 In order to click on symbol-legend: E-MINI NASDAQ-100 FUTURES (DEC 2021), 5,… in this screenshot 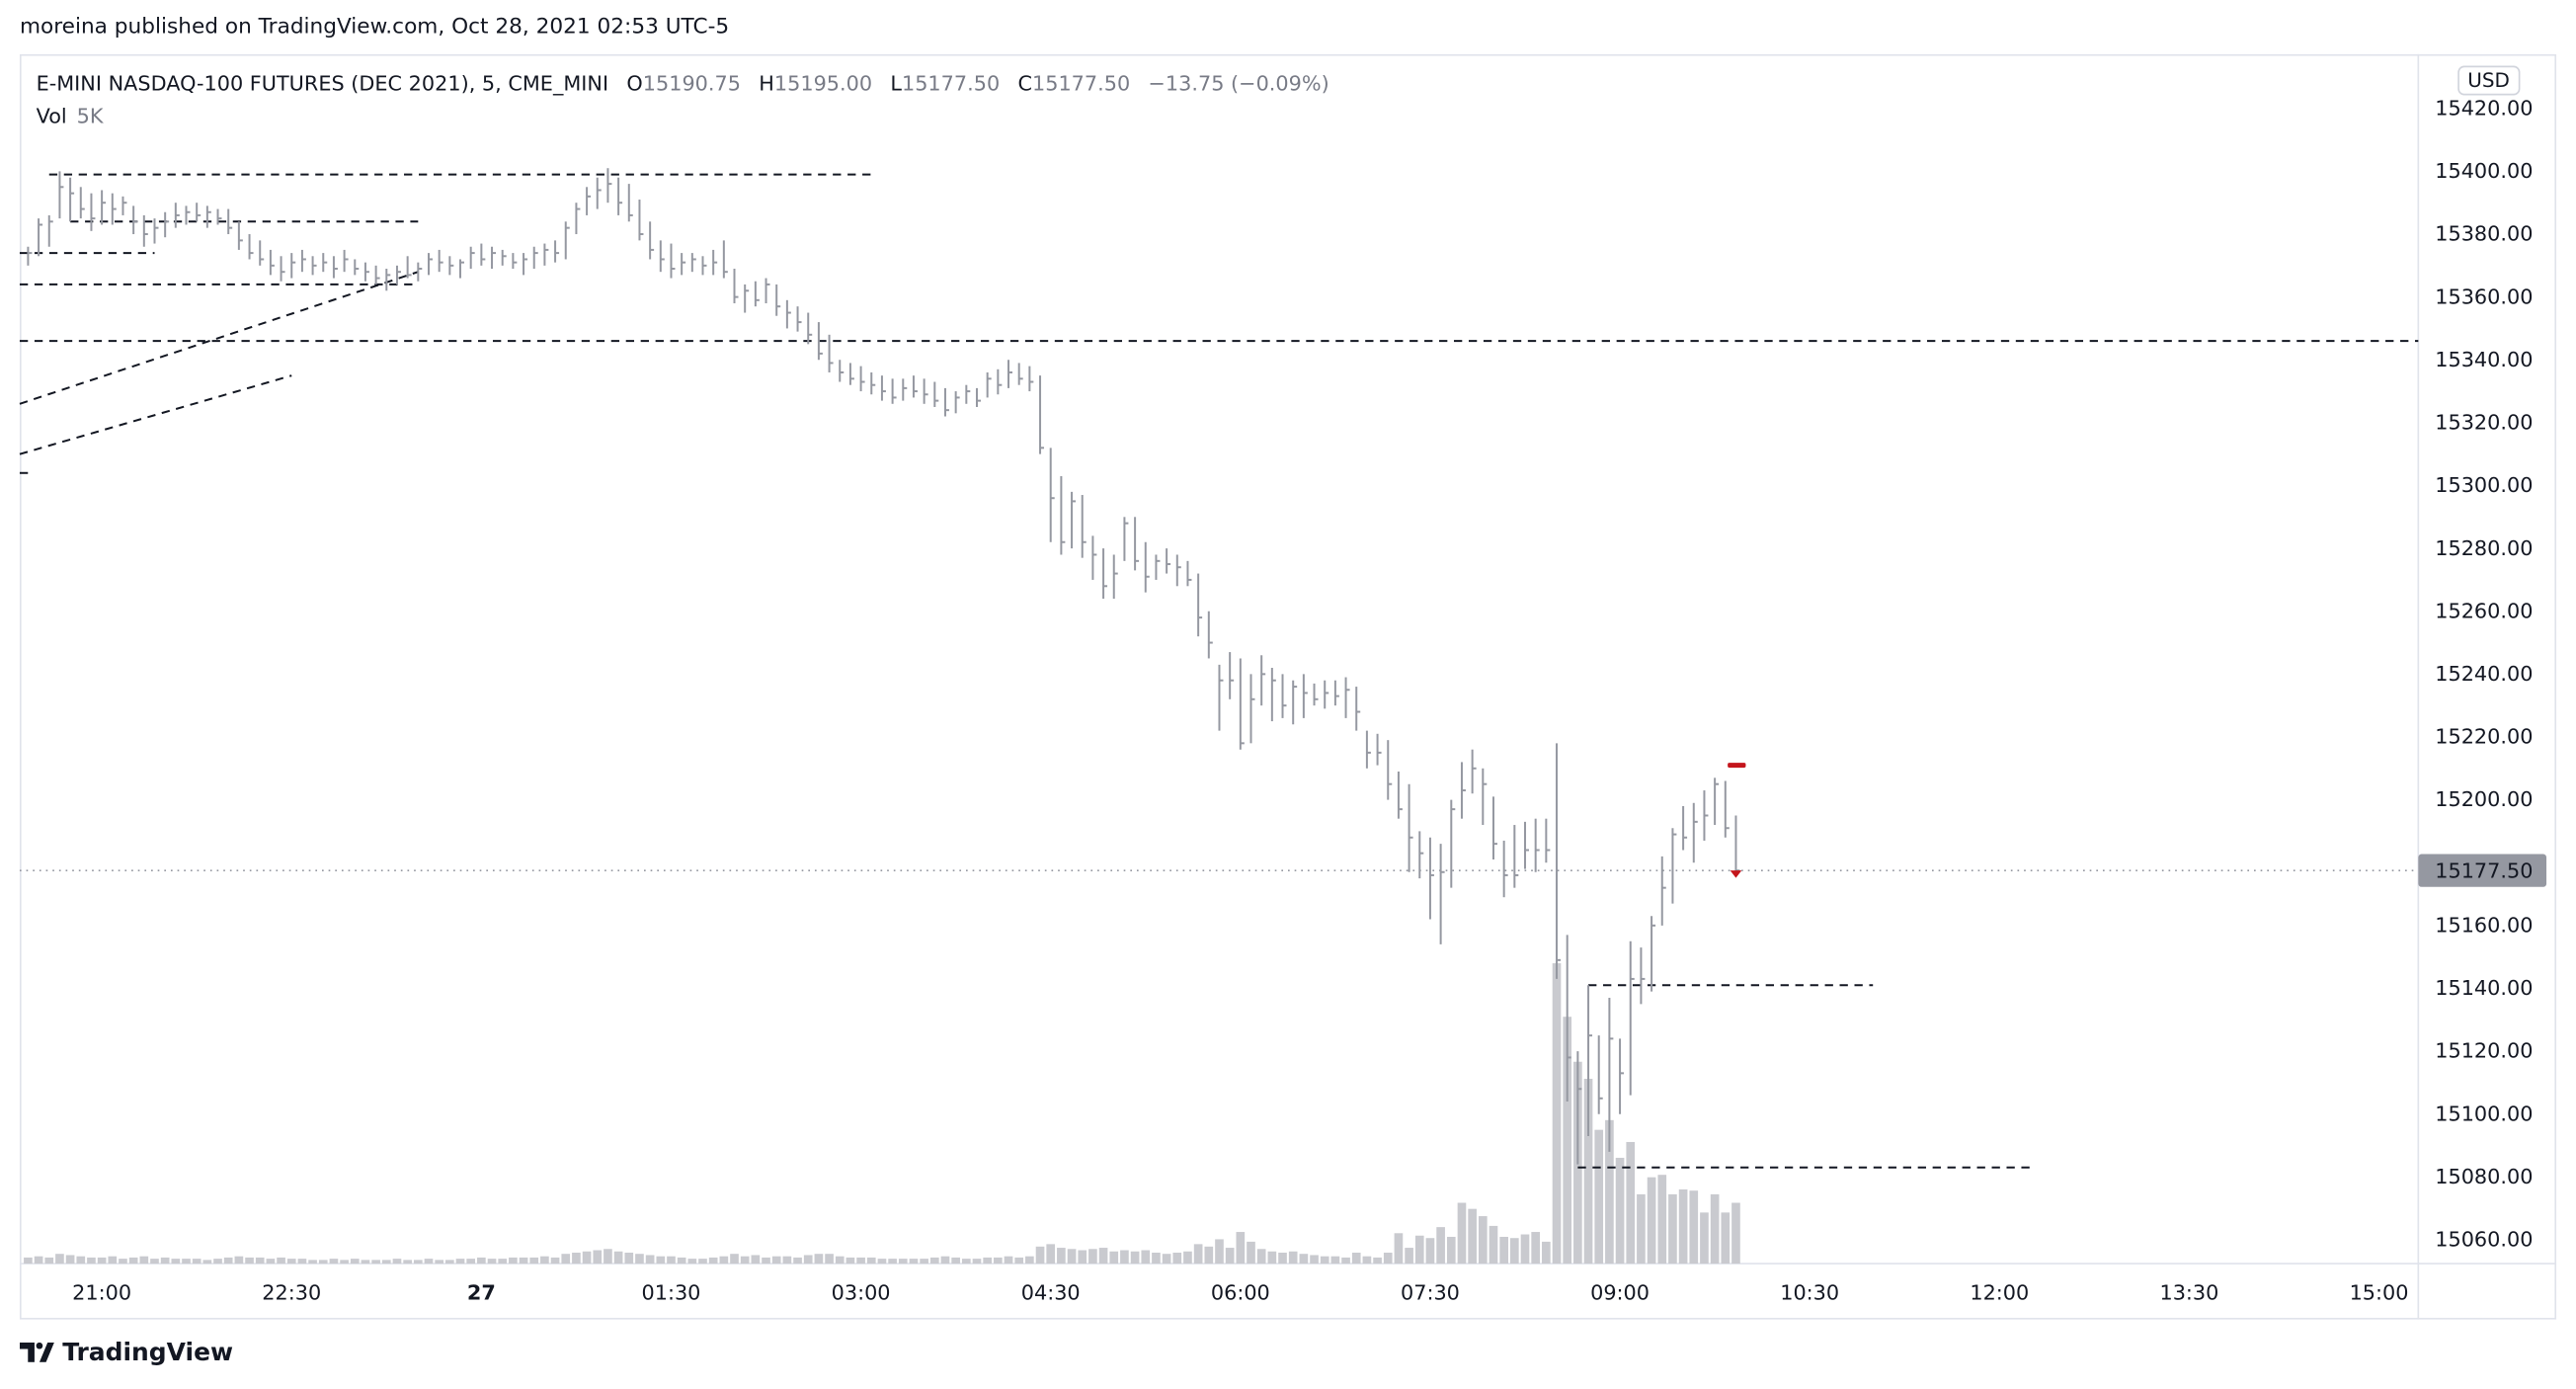, I will do `click(683, 83)`.